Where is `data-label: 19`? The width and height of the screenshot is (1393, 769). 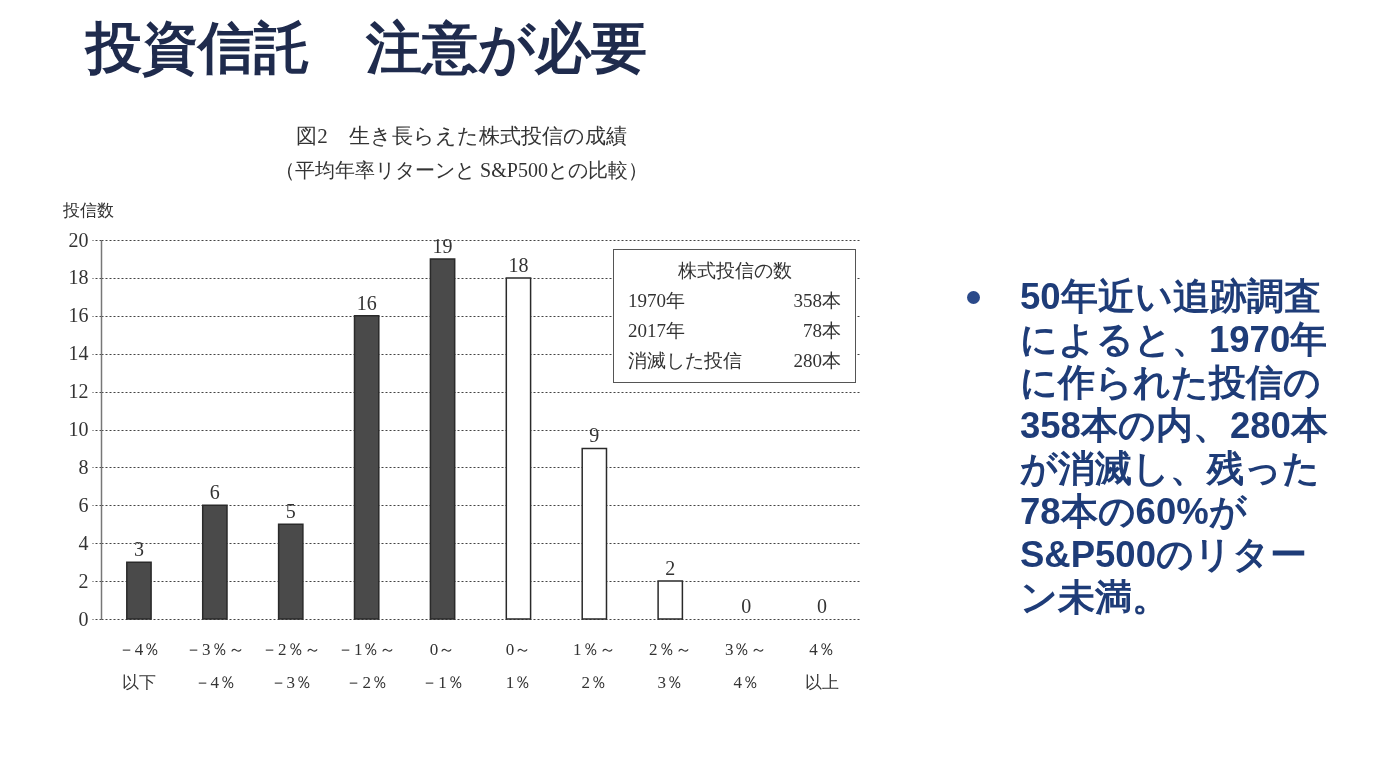
data-label: 19 is located at coordinates (442, 245).